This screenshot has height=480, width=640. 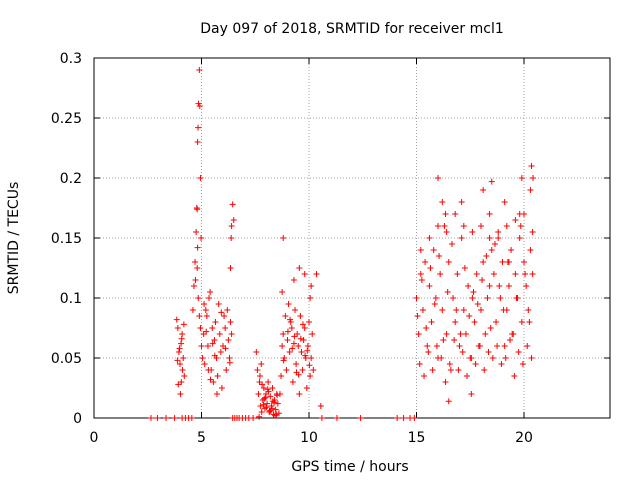 I want to click on y-tick-label: 0.05, so click(x=66, y=359).